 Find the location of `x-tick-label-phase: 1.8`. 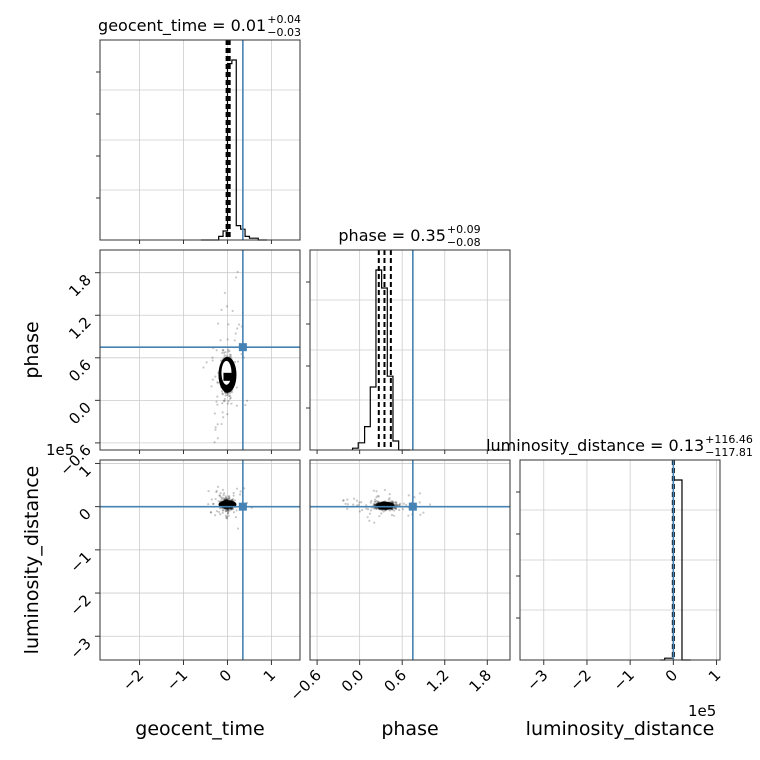

x-tick-label-phase: 1.8 is located at coordinates (481, 681).